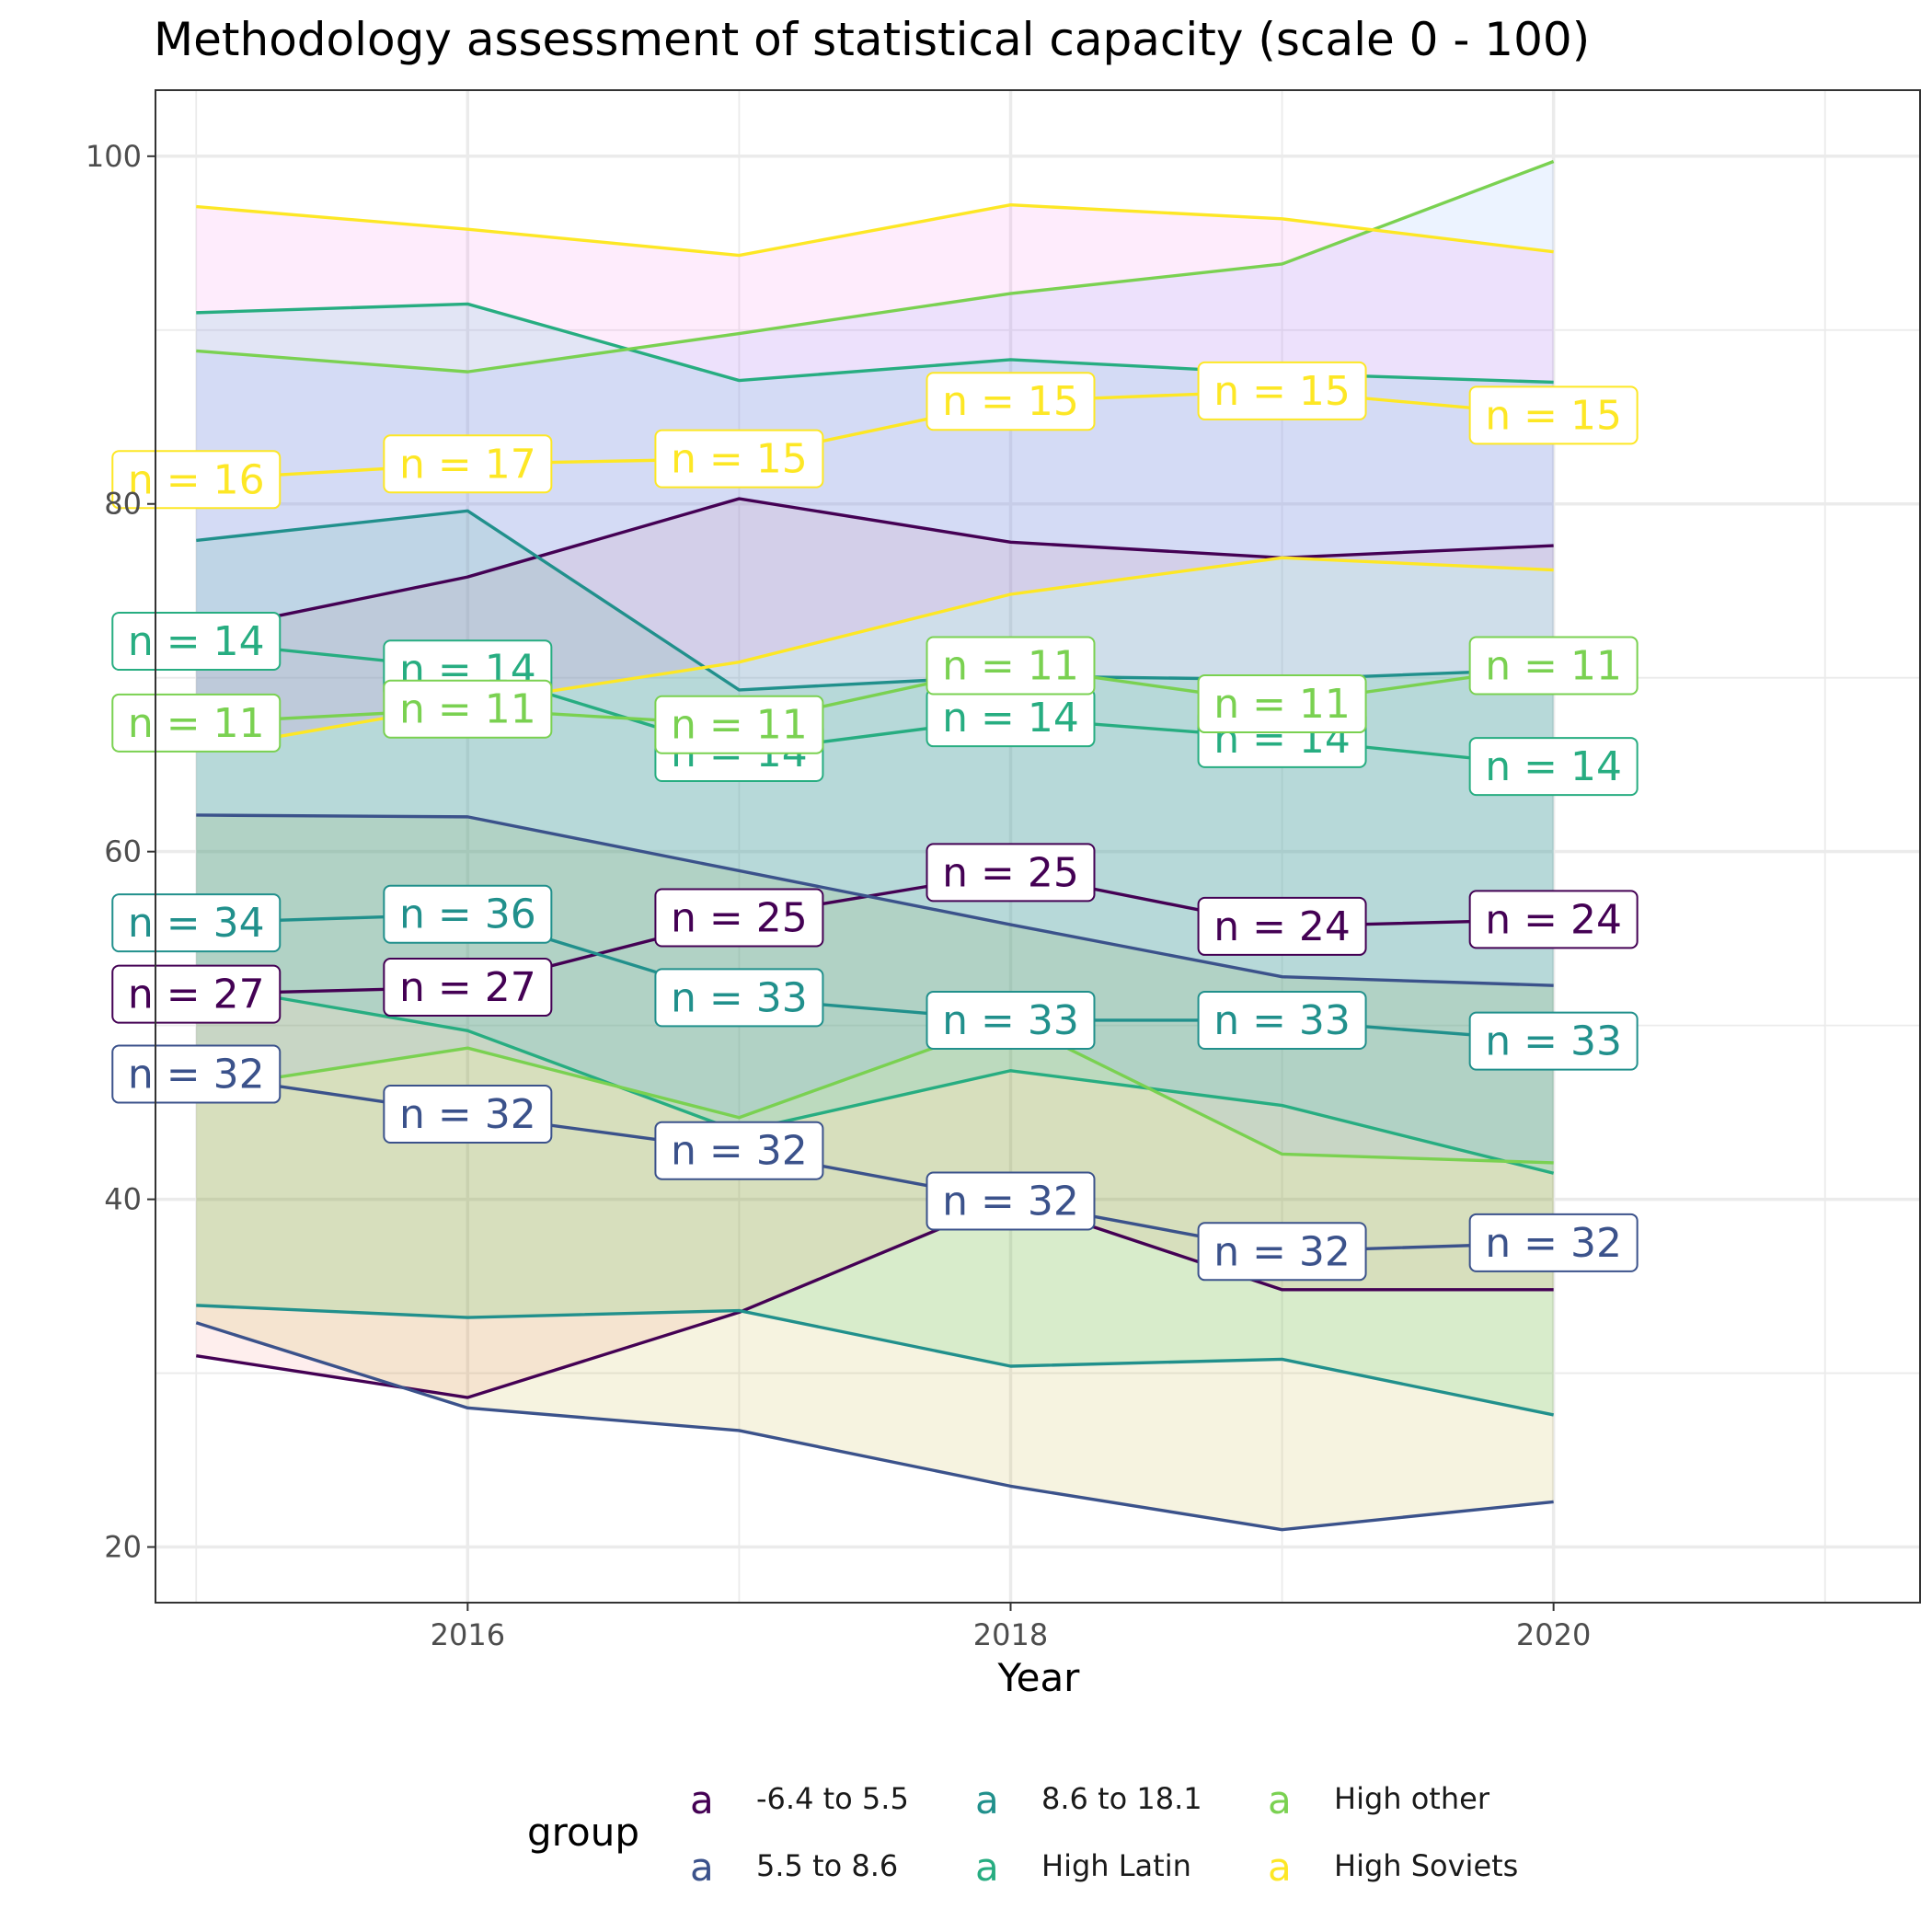 The width and height of the screenshot is (1932, 1932). I want to click on y-tick-label: 40, so click(123, 1199).